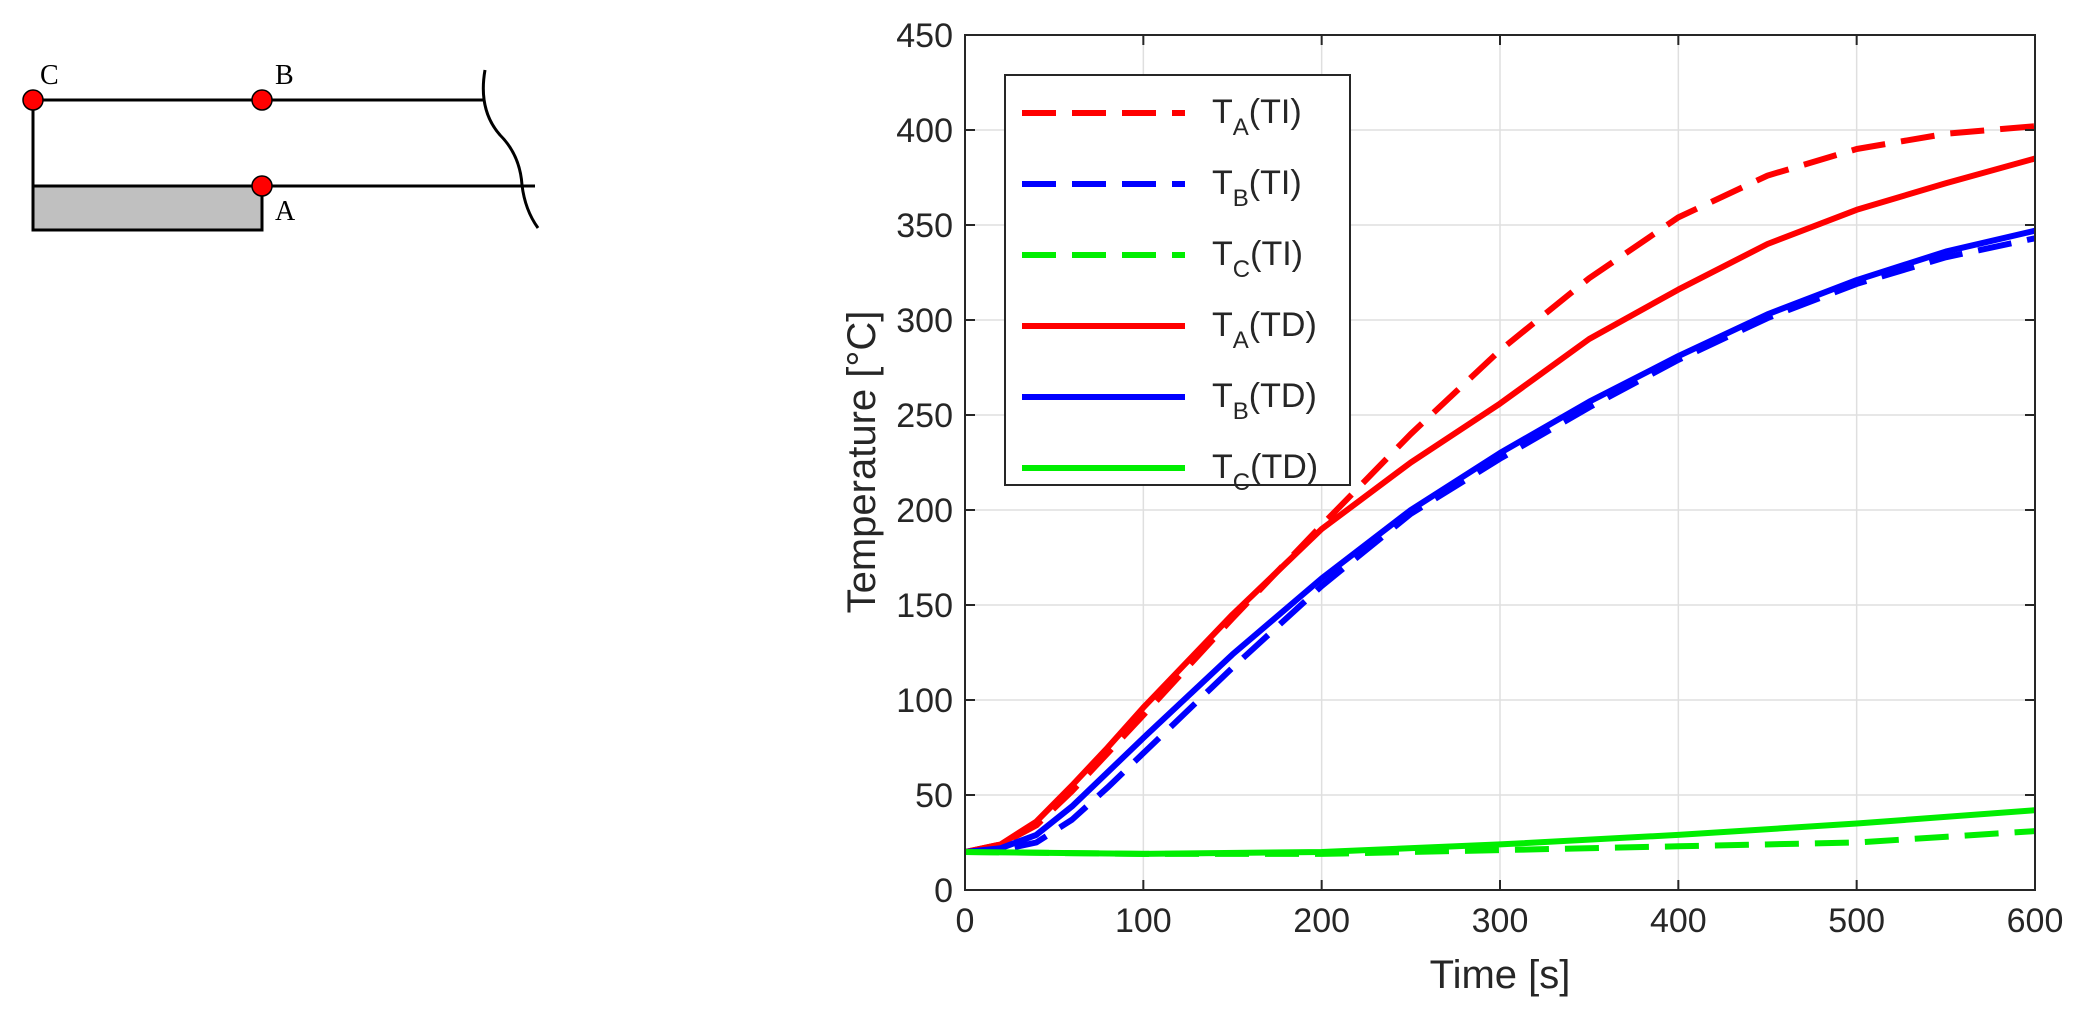  What do you see at coordinates (934, 796) in the screenshot?
I see `y-tick-label: 50` at bounding box center [934, 796].